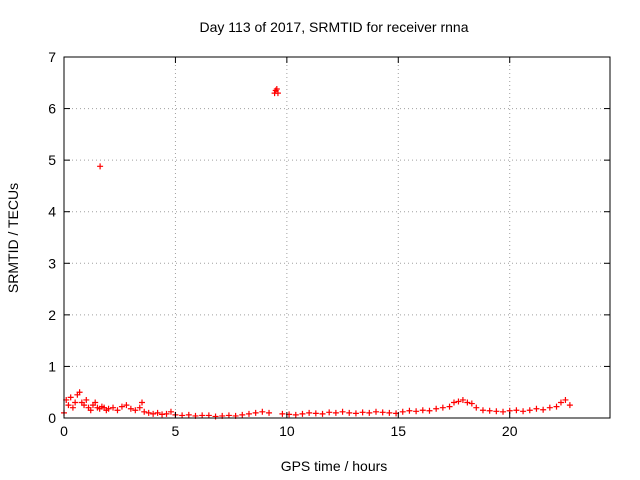 This screenshot has width=640, height=480. Describe the element at coordinates (334, 466) in the screenshot. I see `x-axis-label: GPS time / hours` at that location.